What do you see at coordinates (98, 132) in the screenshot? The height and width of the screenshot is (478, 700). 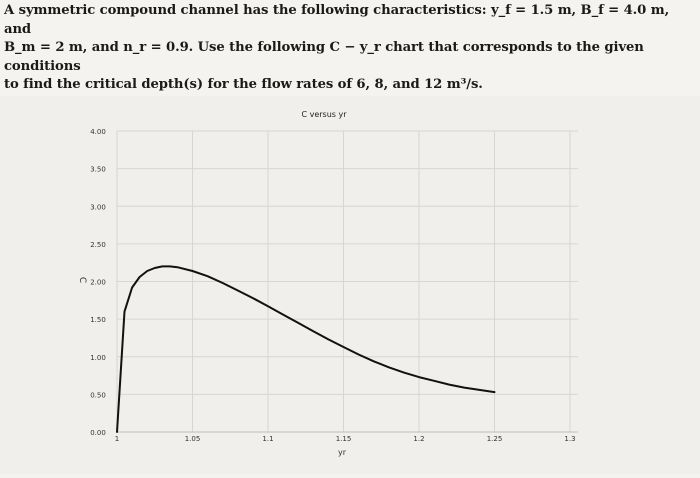 I see `y-tick-label: 4.00` at bounding box center [98, 132].